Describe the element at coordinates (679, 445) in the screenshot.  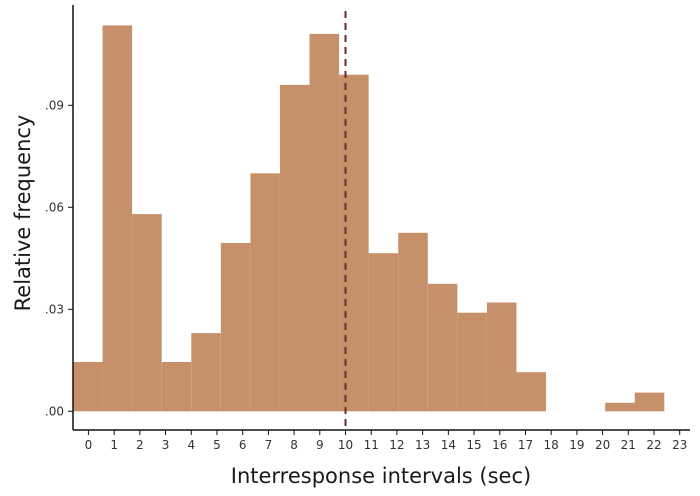
I see `x-tick-label: 23` at that location.